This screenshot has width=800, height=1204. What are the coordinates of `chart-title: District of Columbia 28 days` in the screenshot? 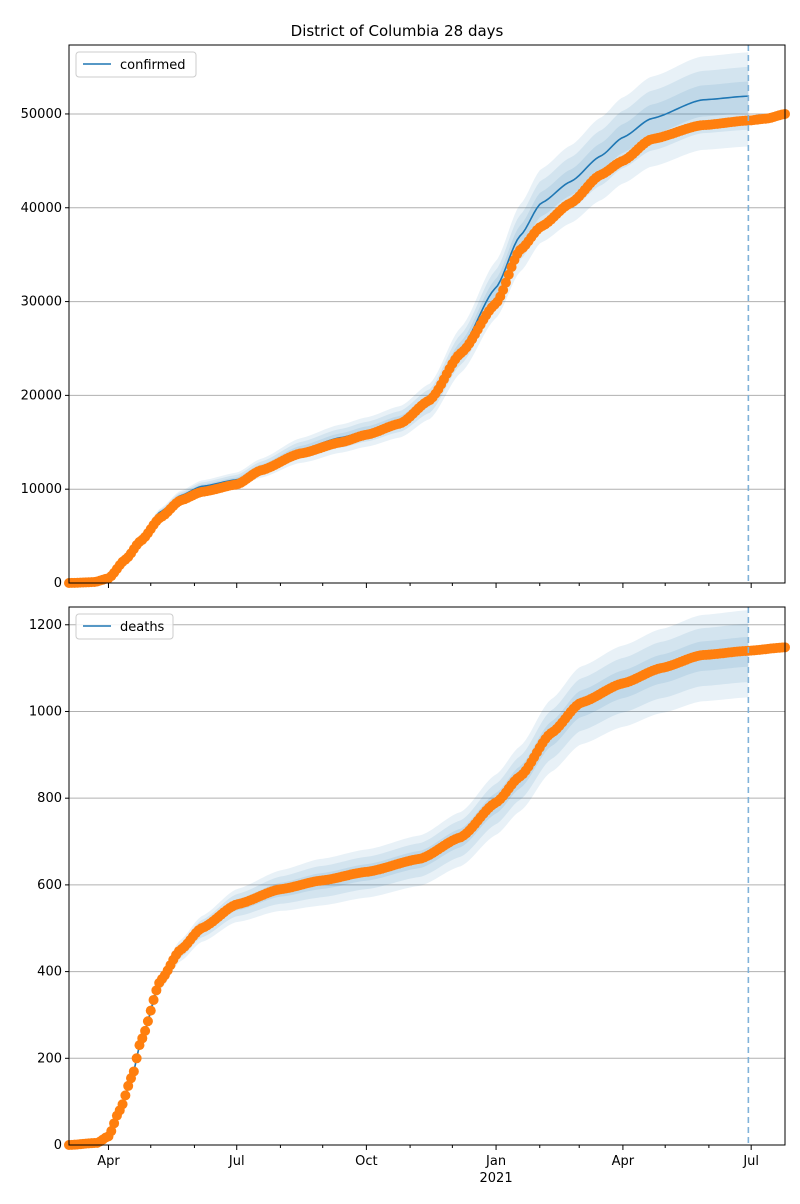 It's located at (397, 31).